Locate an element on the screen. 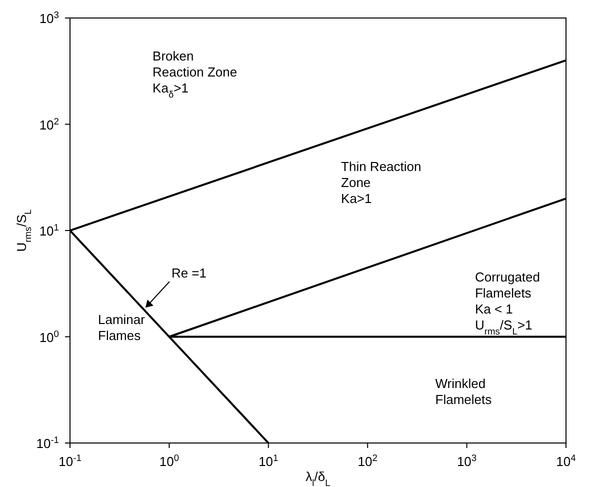 The image size is (598, 487). y-tick-label: 10$^{3}$ is located at coordinates (49, 18).